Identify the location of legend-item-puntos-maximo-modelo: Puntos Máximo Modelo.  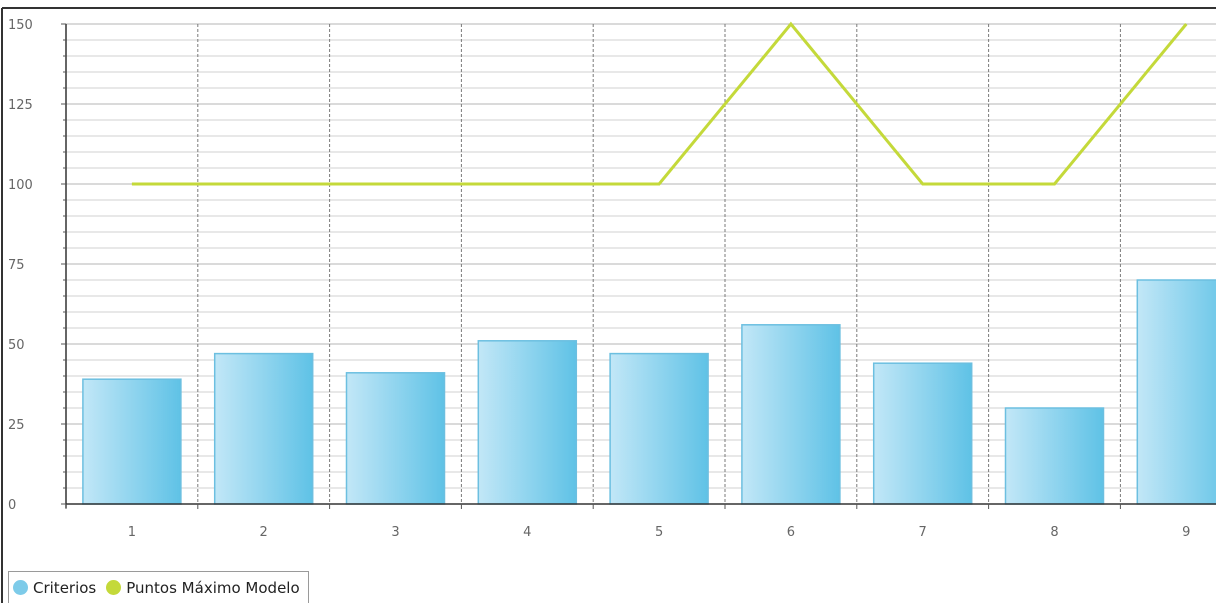
(203, 587).